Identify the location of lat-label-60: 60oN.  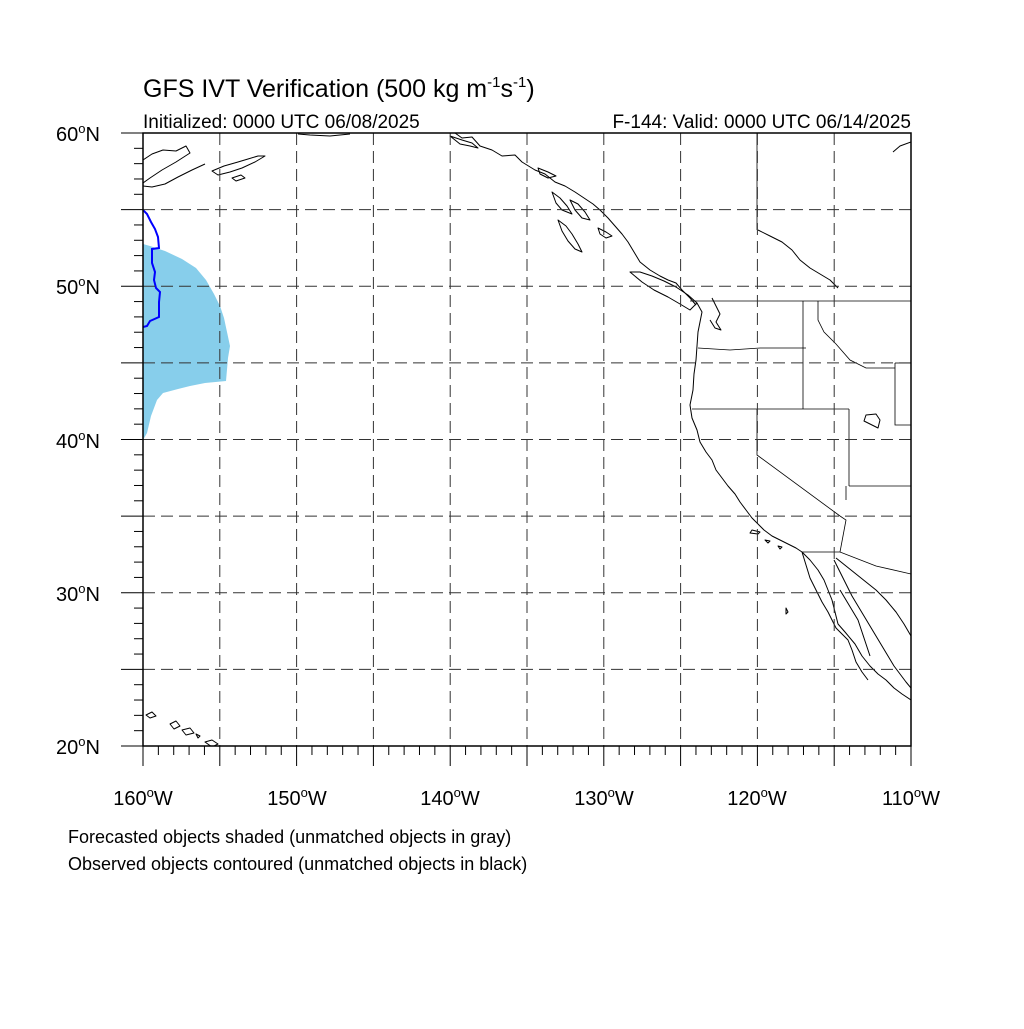
(78, 133).